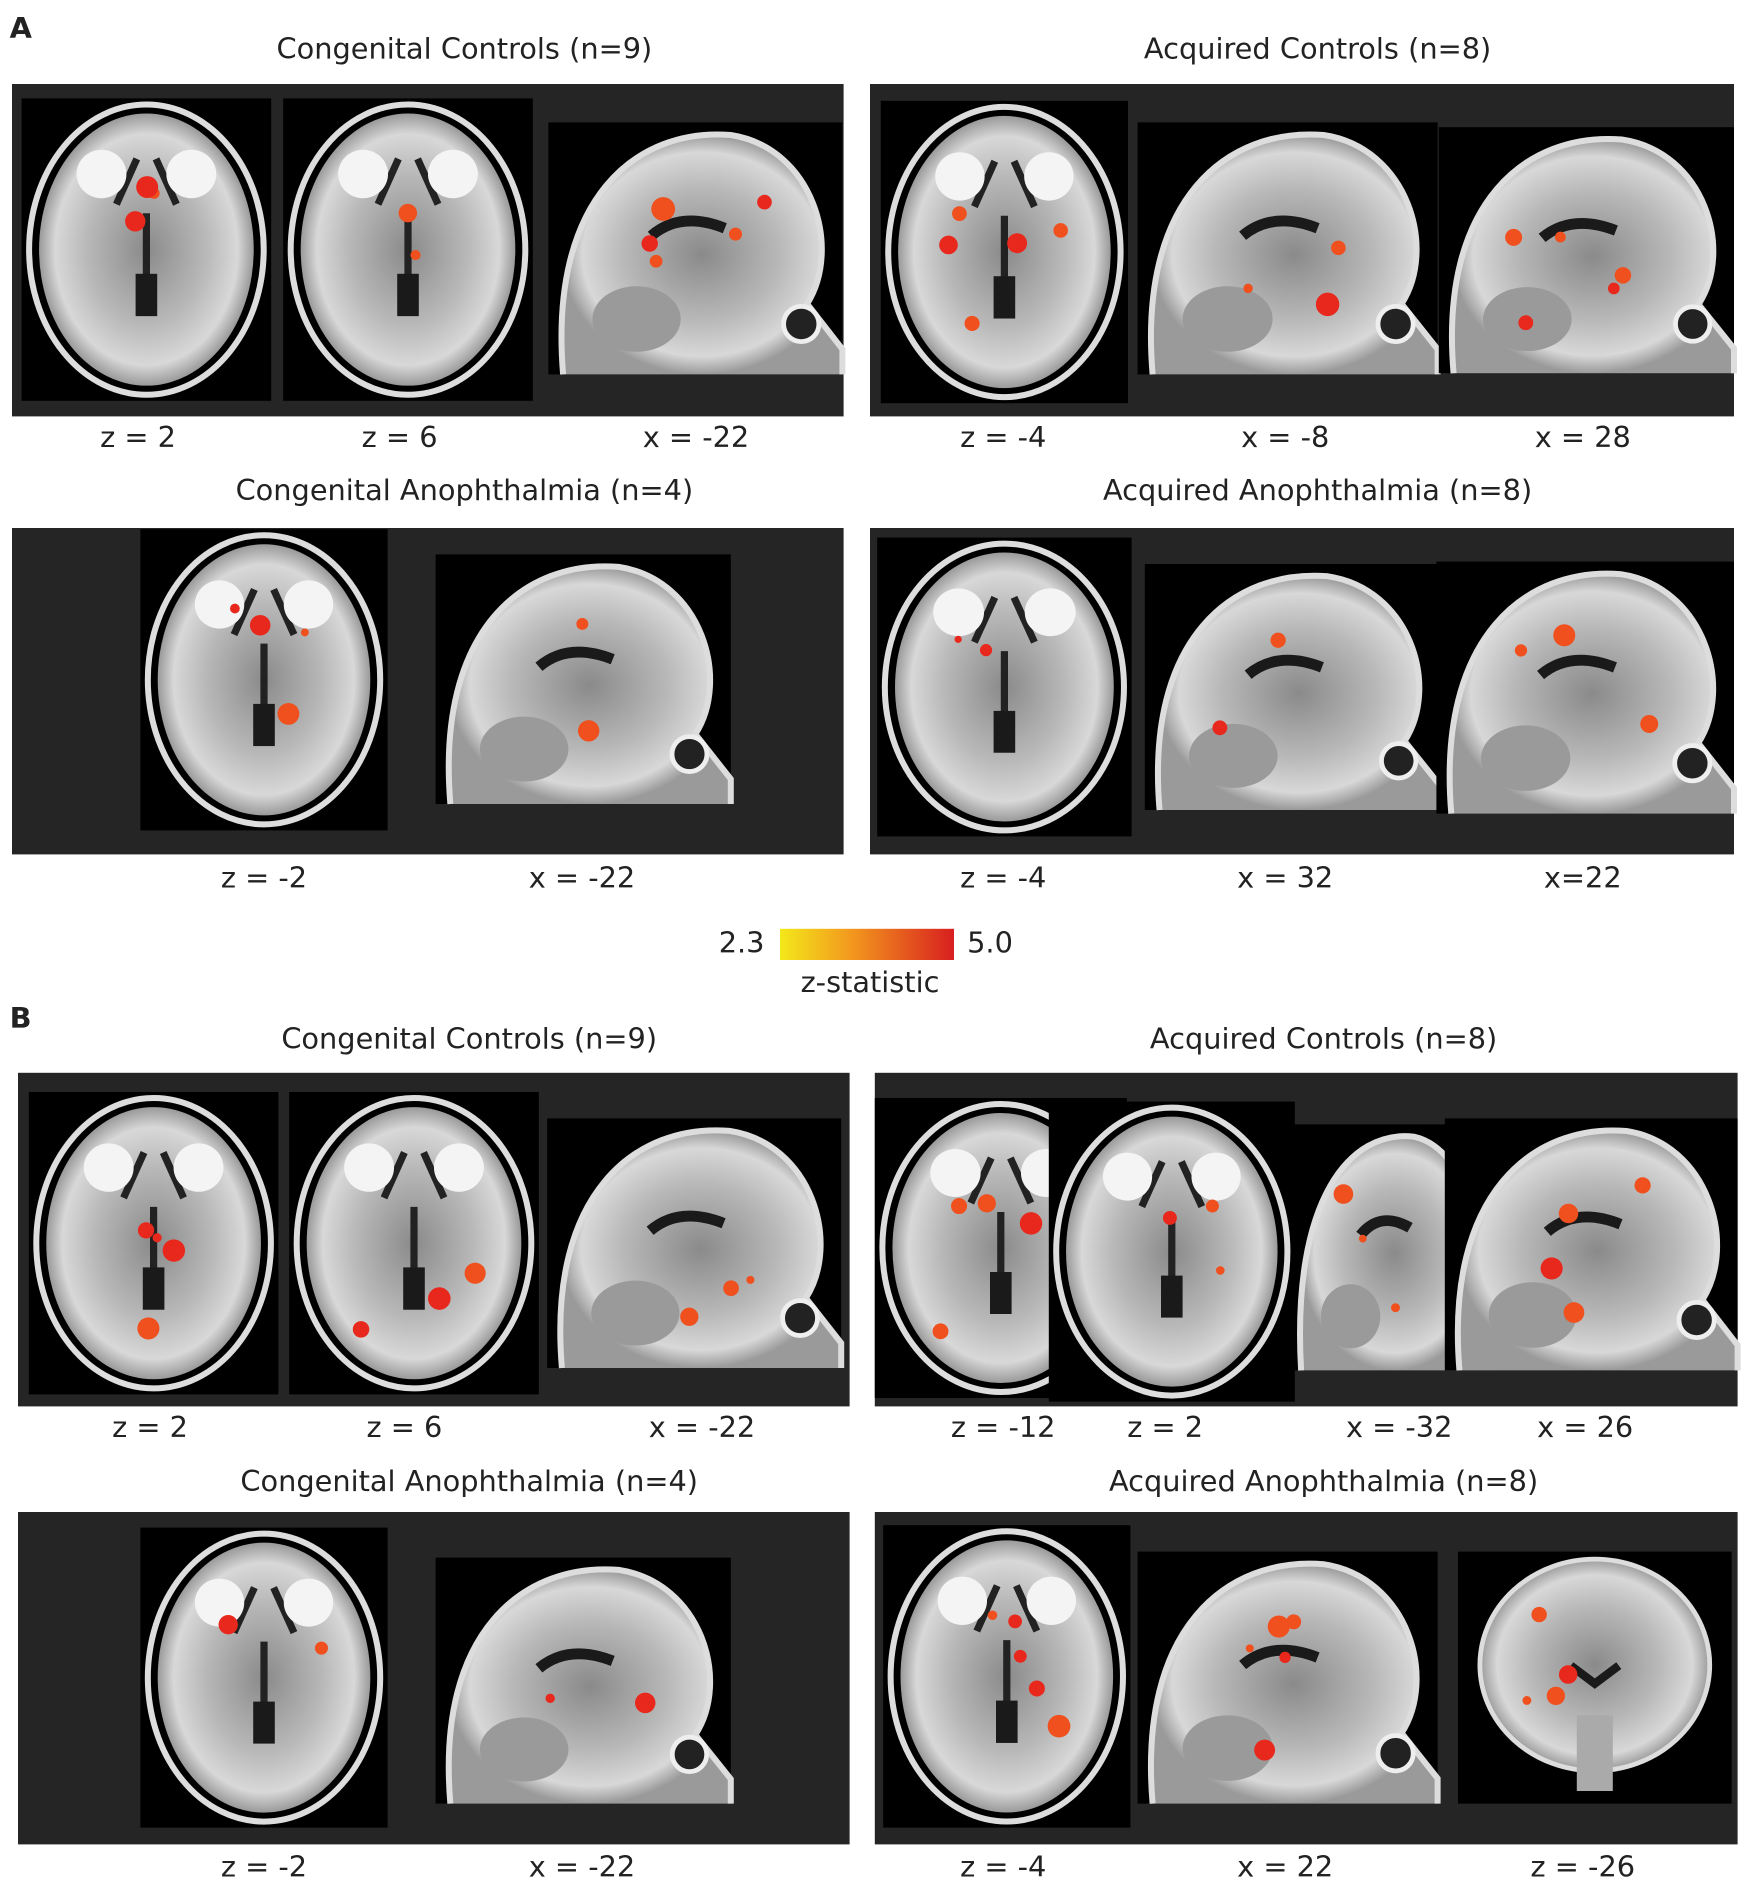 This screenshot has height=1896, width=1750. Describe the element at coordinates (1594, 1753) in the screenshot. I see `brainstem` at that location.